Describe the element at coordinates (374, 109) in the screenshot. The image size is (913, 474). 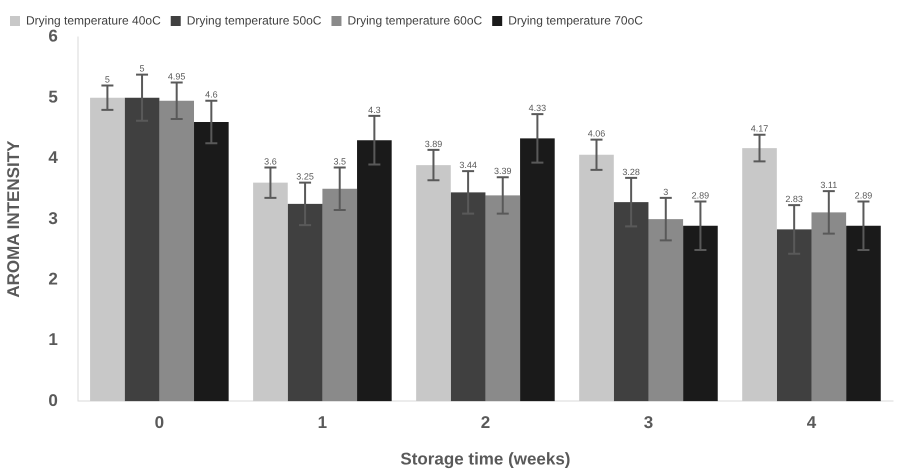
I see `data-label: 4.3` at that location.